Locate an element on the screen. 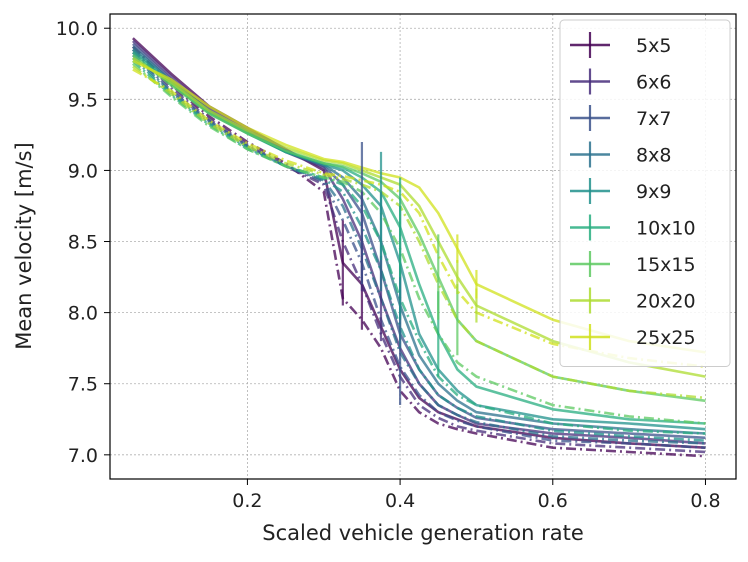 The width and height of the screenshot is (748, 562). y-tick-label: 9.0 is located at coordinates (83, 171).